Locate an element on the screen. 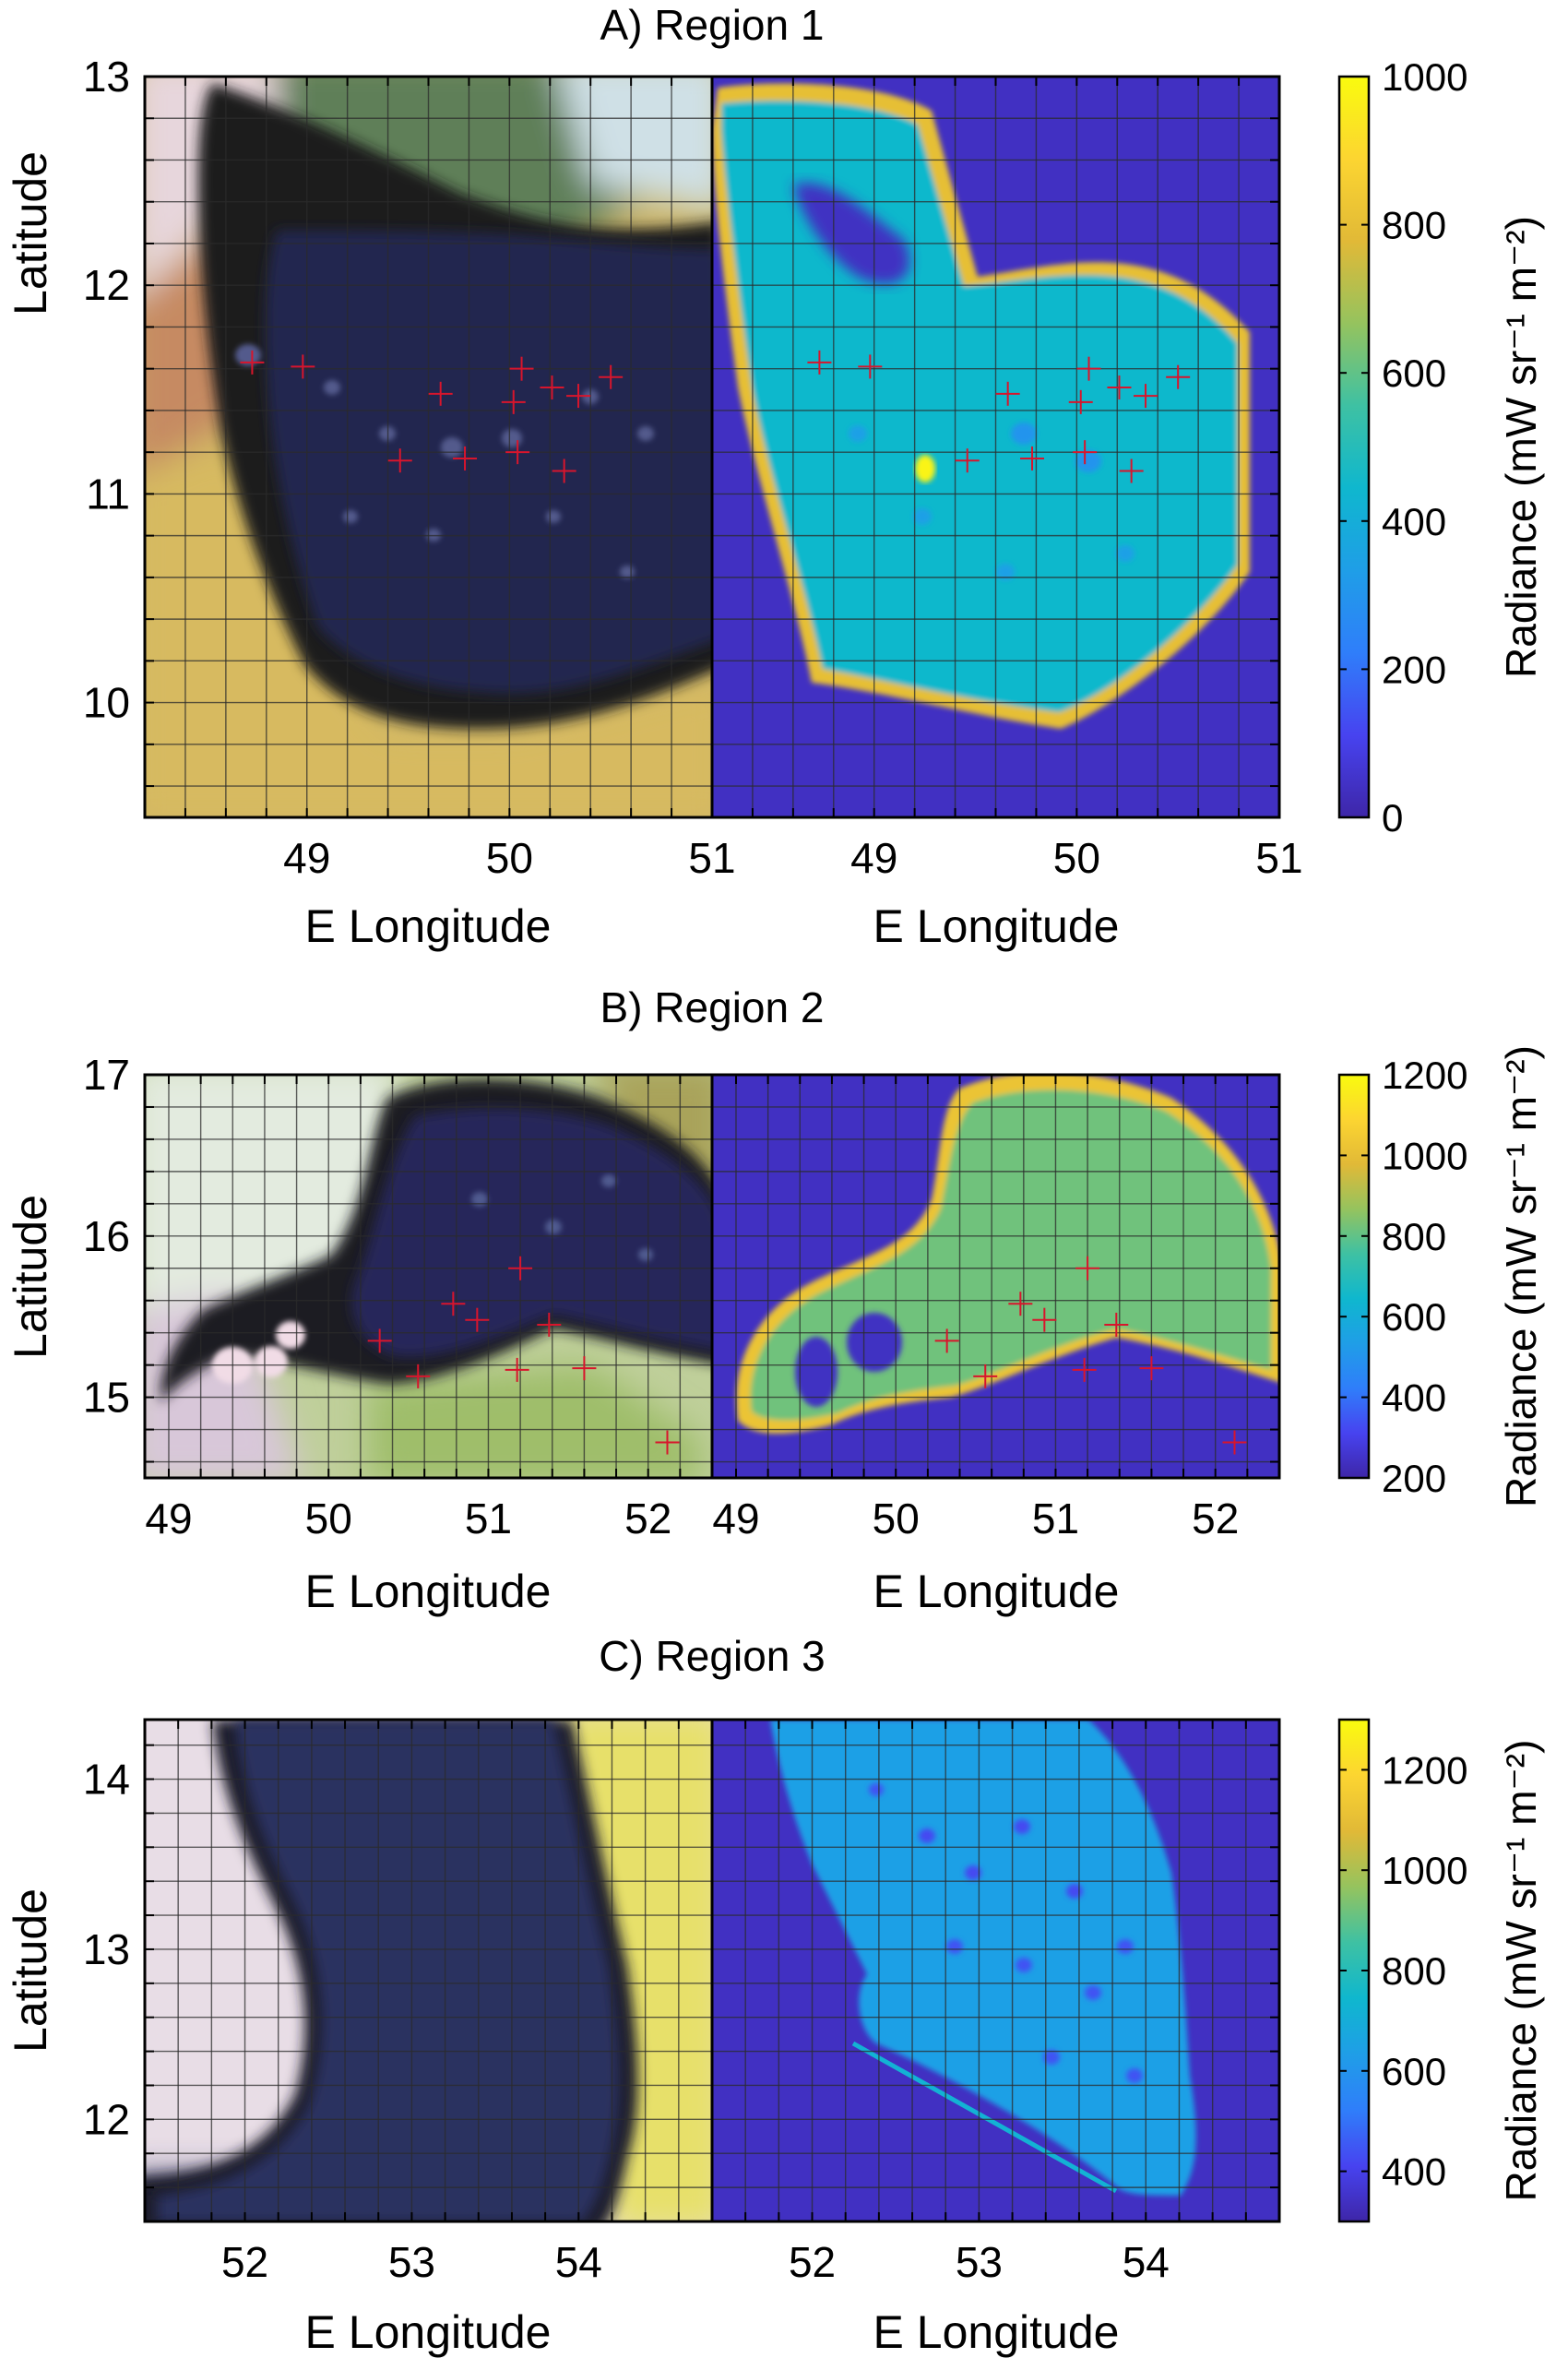 The width and height of the screenshot is (1568, 2370). panel-c-radiance-image is located at coordinates (995, 1970).